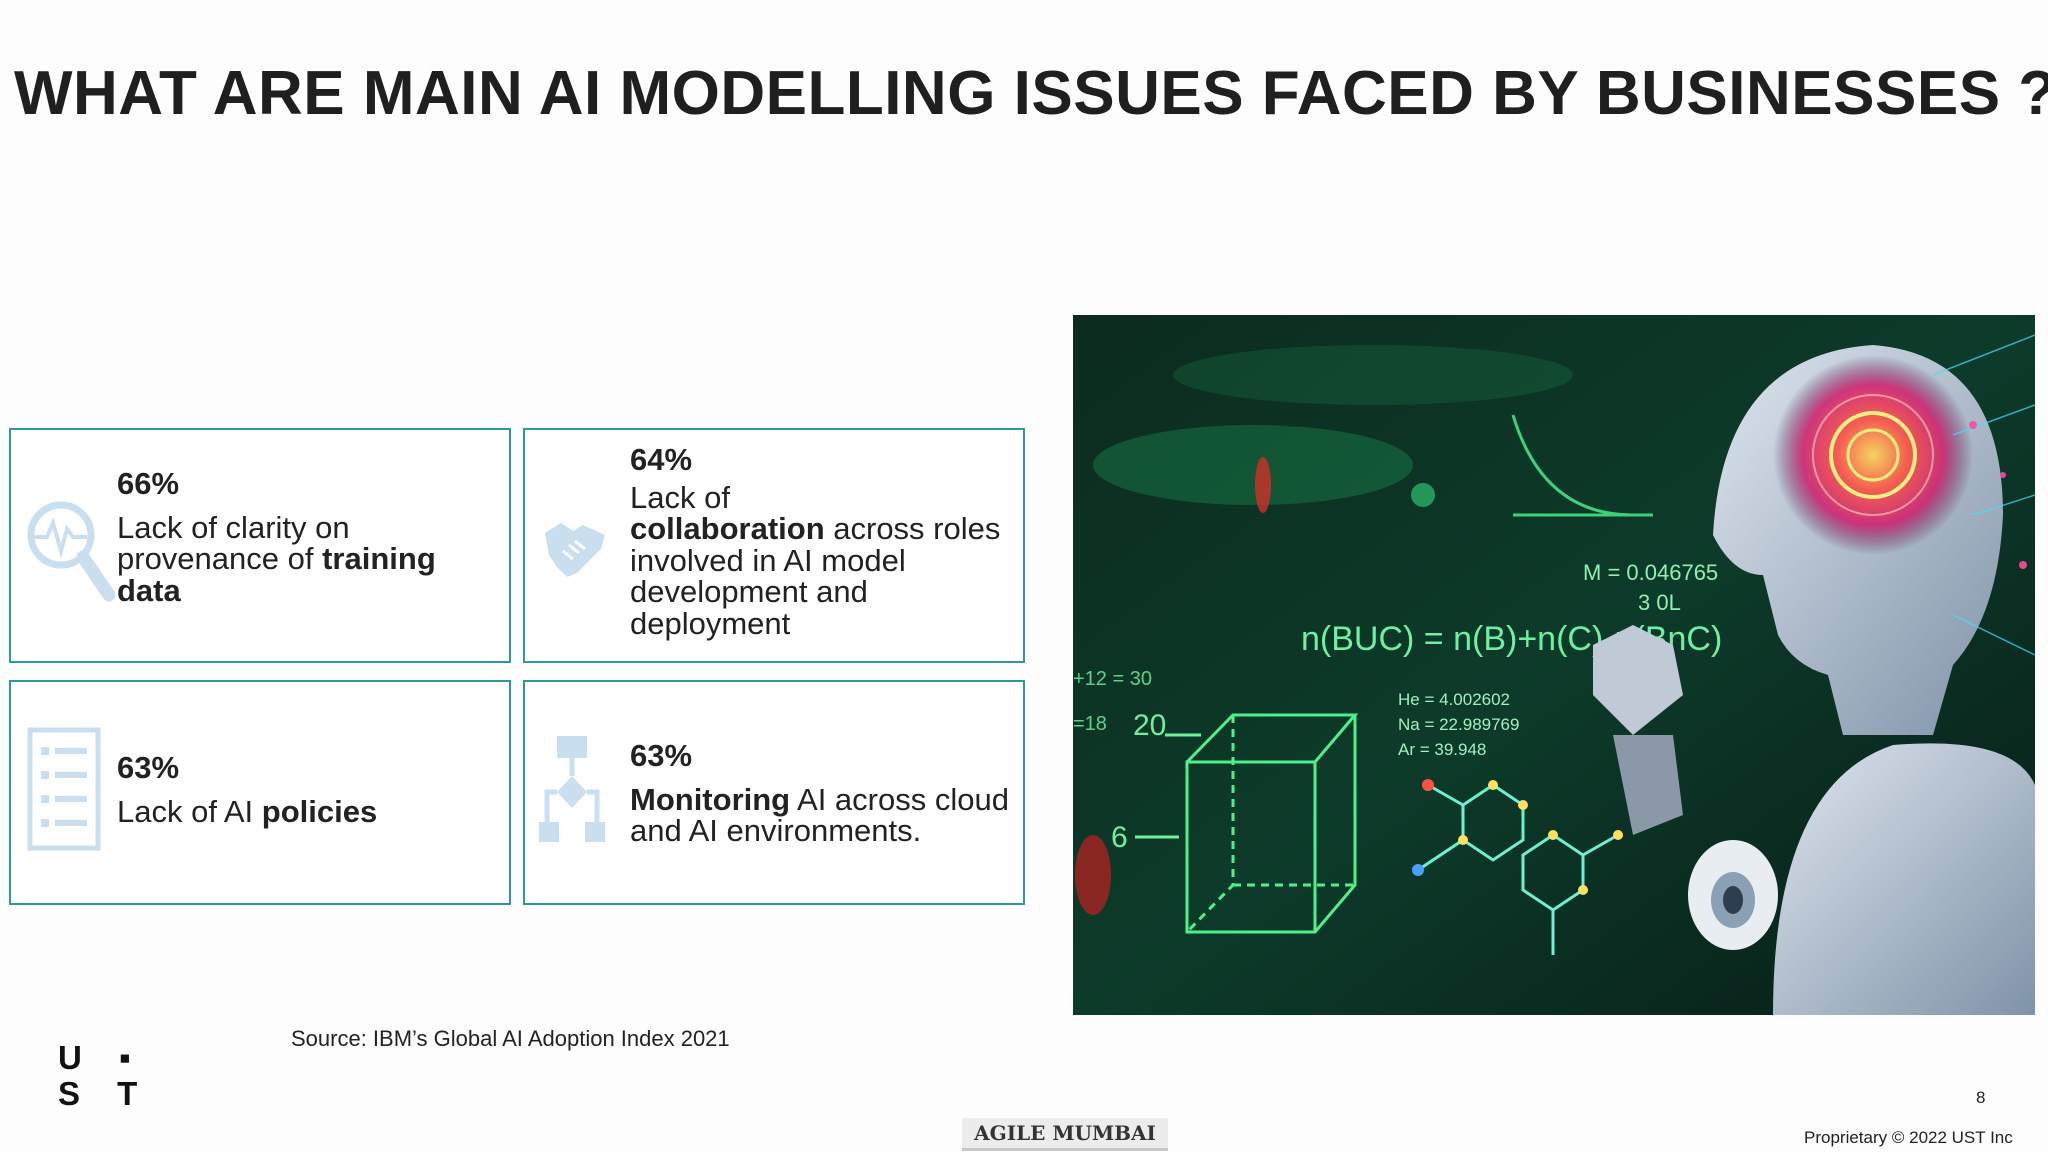 Image resolution: width=2048 pixels, height=1152 pixels. What do you see at coordinates (1149, 725) in the screenshot?
I see `number-20-text: 20` at bounding box center [1149, 725].